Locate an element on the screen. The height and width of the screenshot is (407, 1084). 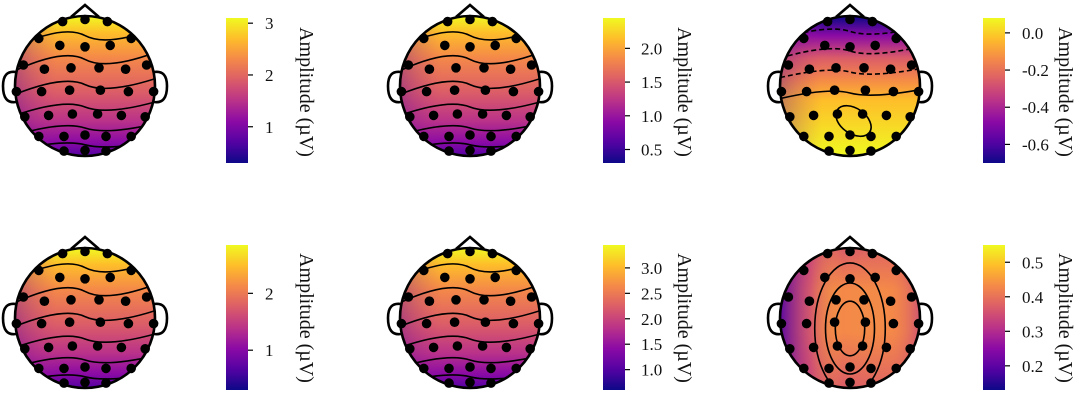
topomap-panel: 2 1 Amplitude (µV) is located at coordinates (159, 312).